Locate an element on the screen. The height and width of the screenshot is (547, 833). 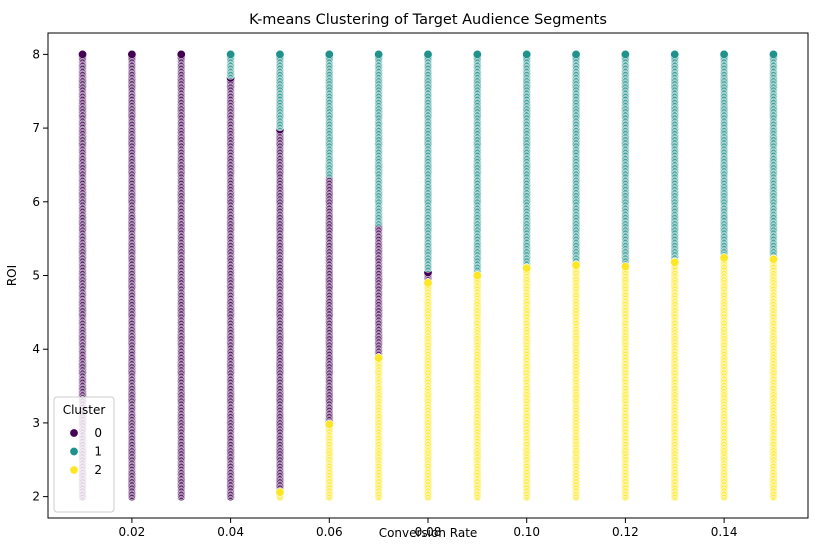
x-tick-label: 0.04 is located at coordinates (230, 532).